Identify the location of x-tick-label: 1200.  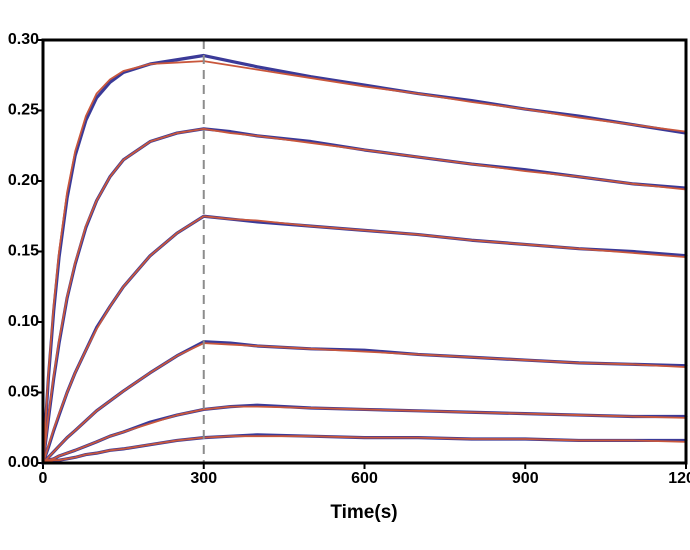
(679, 478).